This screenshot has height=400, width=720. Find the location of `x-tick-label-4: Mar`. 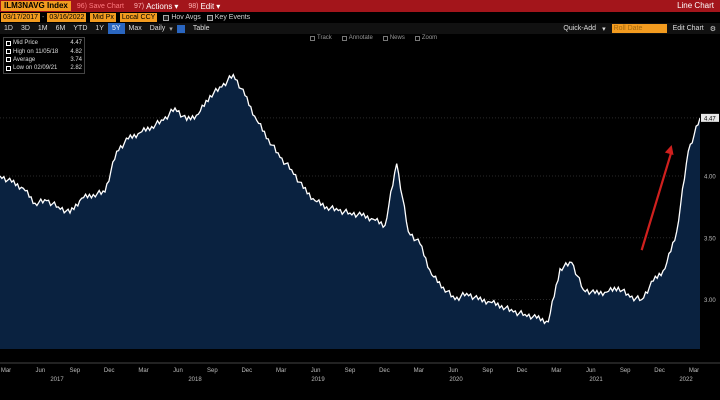

x-tick-label-4: Mar is located at coordinates (143, 371).